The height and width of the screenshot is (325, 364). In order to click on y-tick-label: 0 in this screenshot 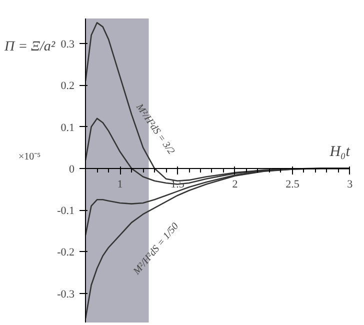, I will do `click(72, 169)`.